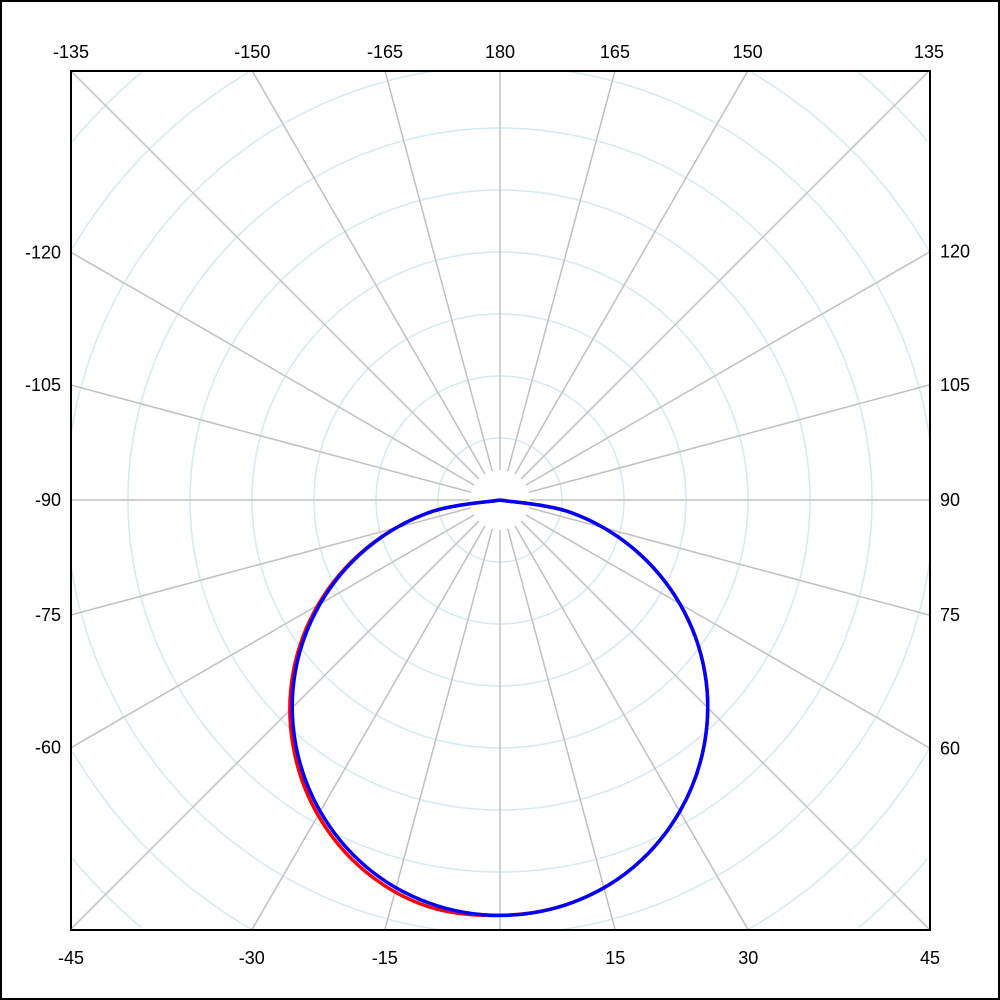  I want to click on top-angle-label: 180, so click(500, 52).